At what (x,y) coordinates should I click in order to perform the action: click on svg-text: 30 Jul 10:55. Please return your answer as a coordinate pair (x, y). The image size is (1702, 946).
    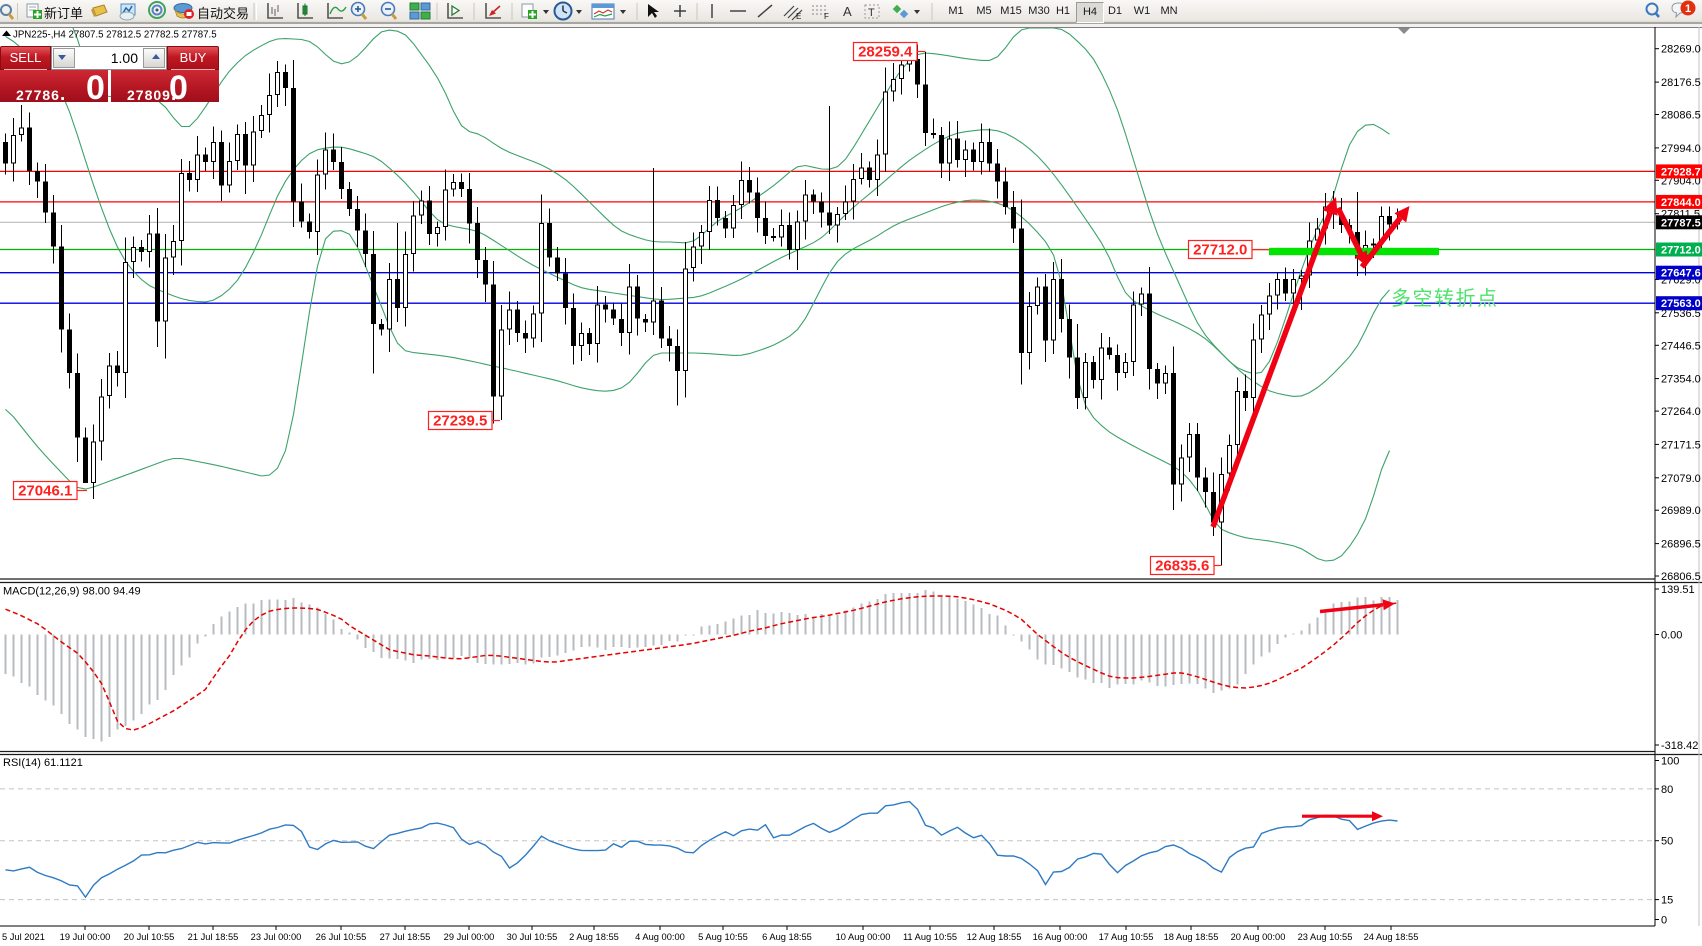
    Looking at the image, I should click on (532, 937).